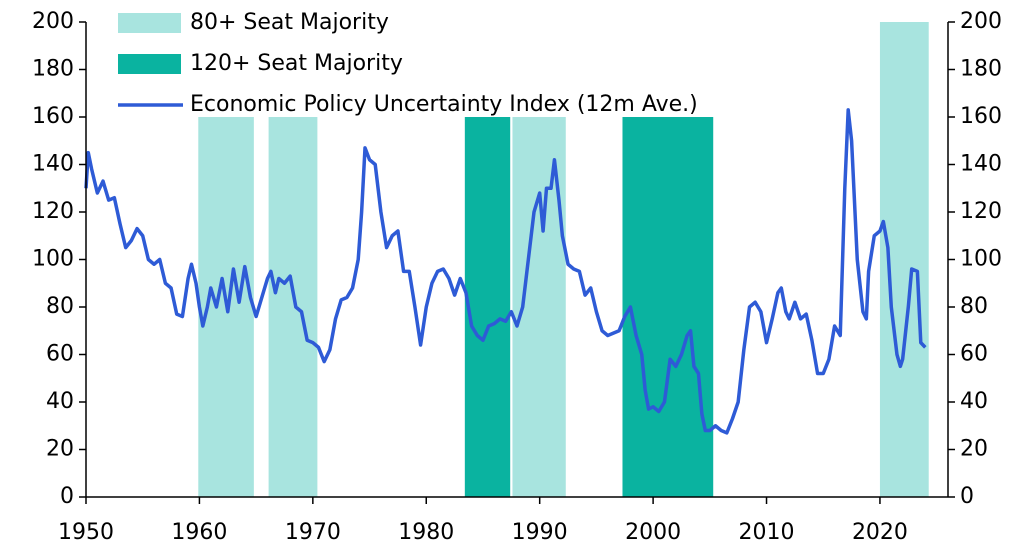 This screenshot has height=555, width=1029. I want to click on y2-tick-label: 180, so click(981, 69).